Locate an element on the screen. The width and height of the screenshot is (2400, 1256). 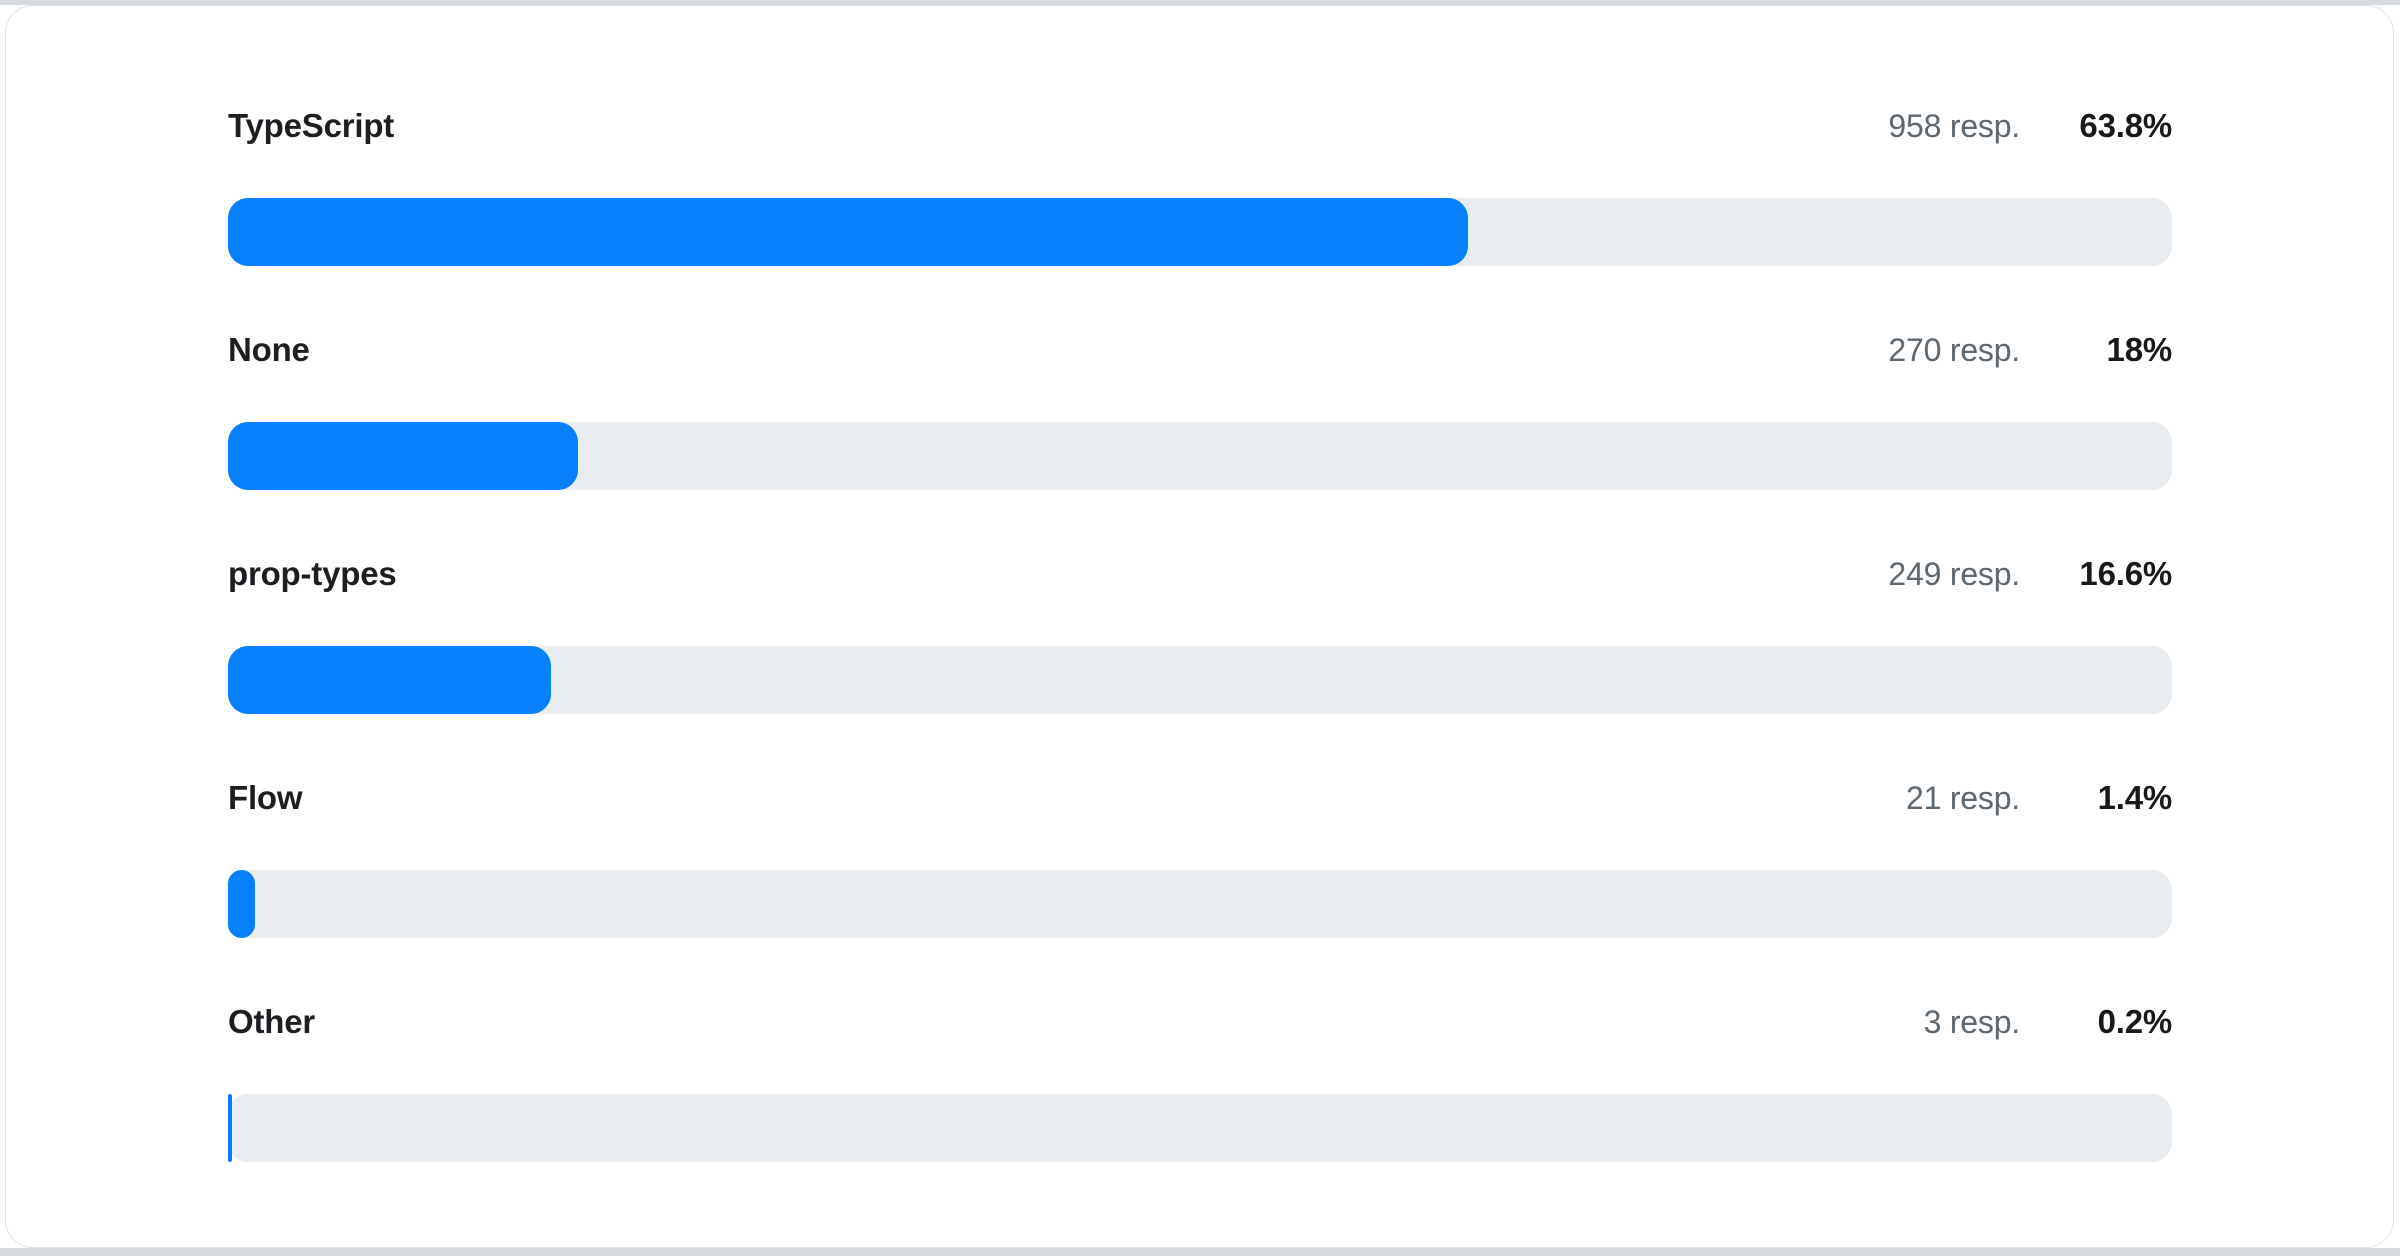
row-values: 249 resp. 16.6% is located at coordinates (2030, 574).